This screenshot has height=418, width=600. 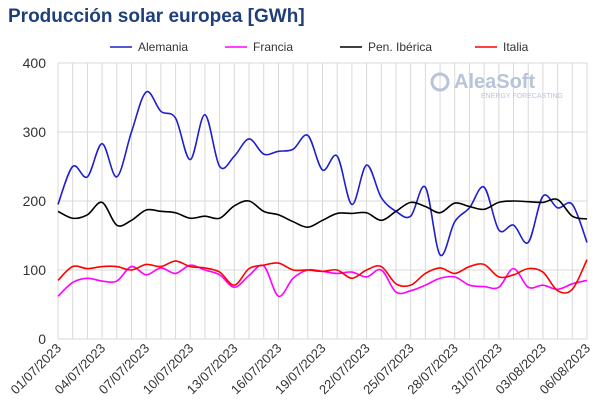 I want to click on legend-label: Alemania, so click(x=163, y=47).